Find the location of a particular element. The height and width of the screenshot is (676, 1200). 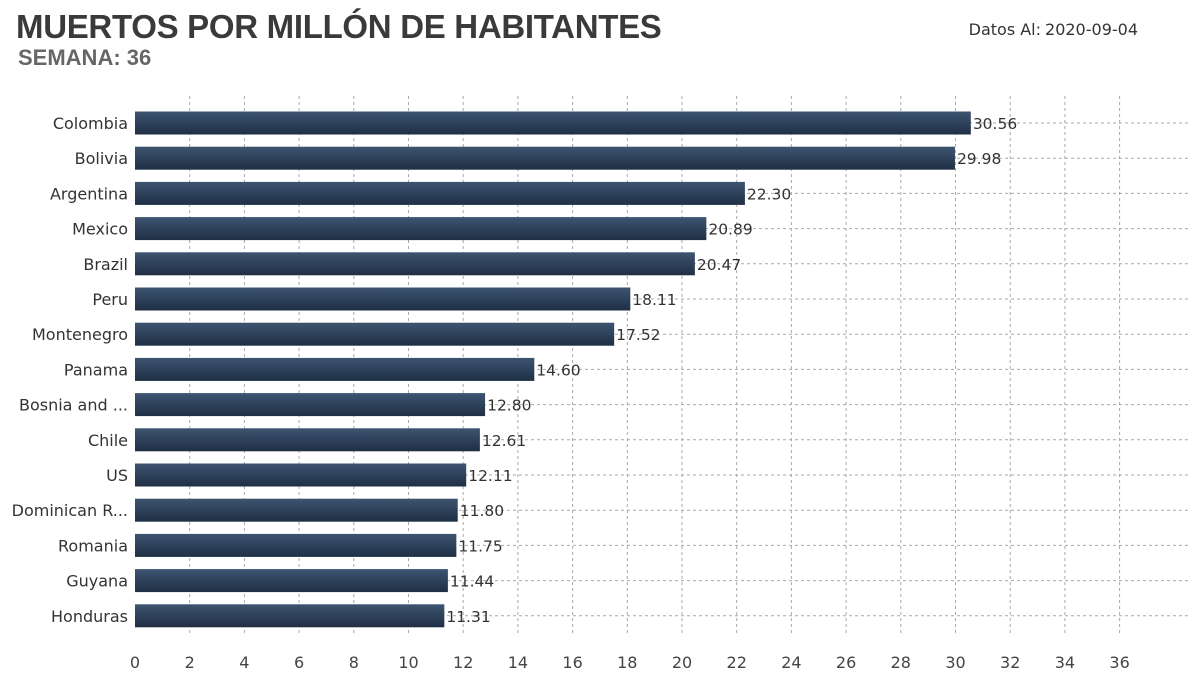

x-tick-label: 34 is located at coordinates (1065, 662).